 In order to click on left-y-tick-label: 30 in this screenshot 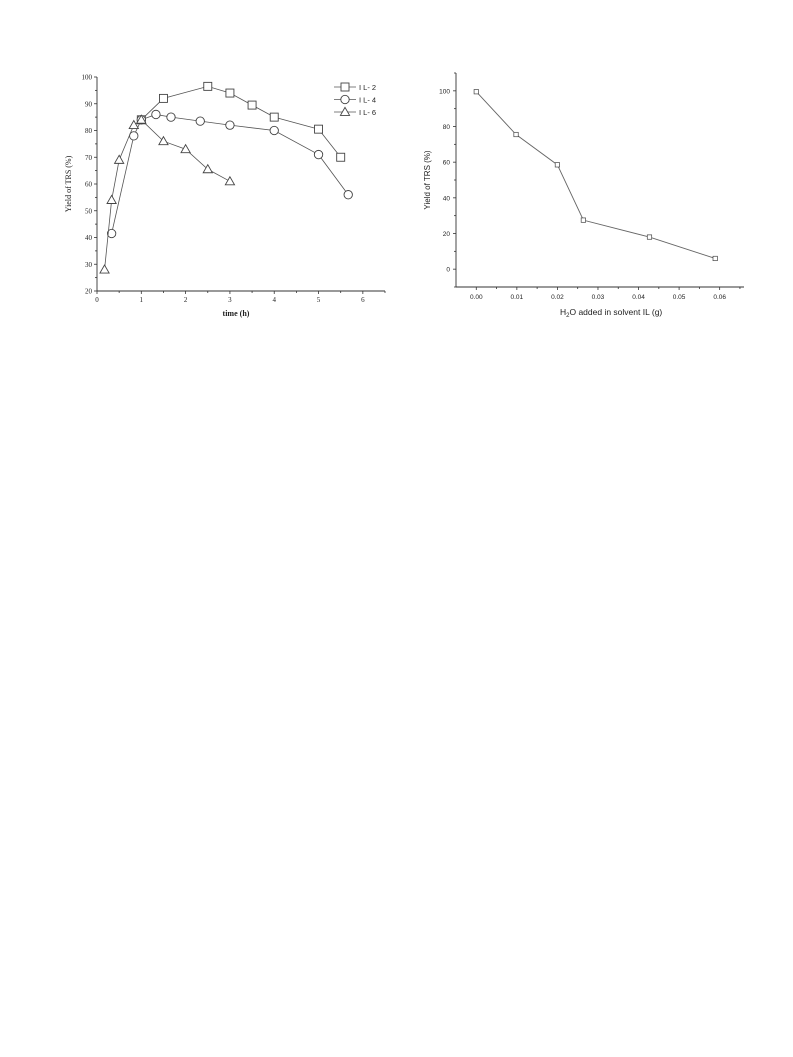, I will do `click(89, 265)`.